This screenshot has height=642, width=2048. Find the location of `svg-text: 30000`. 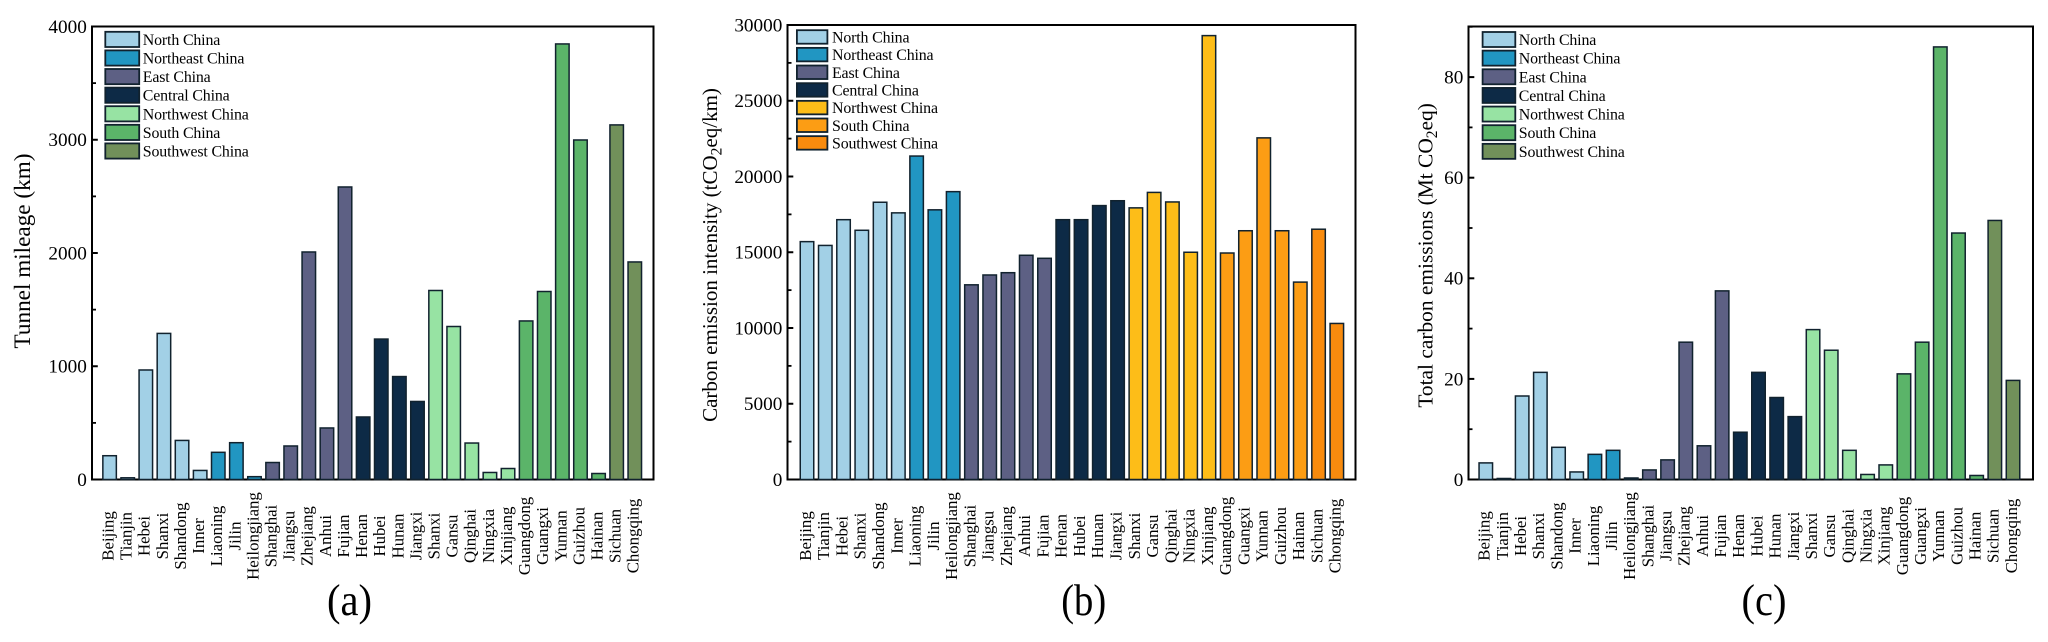

svg-text: 30000 is located at coordinates (758, 25).